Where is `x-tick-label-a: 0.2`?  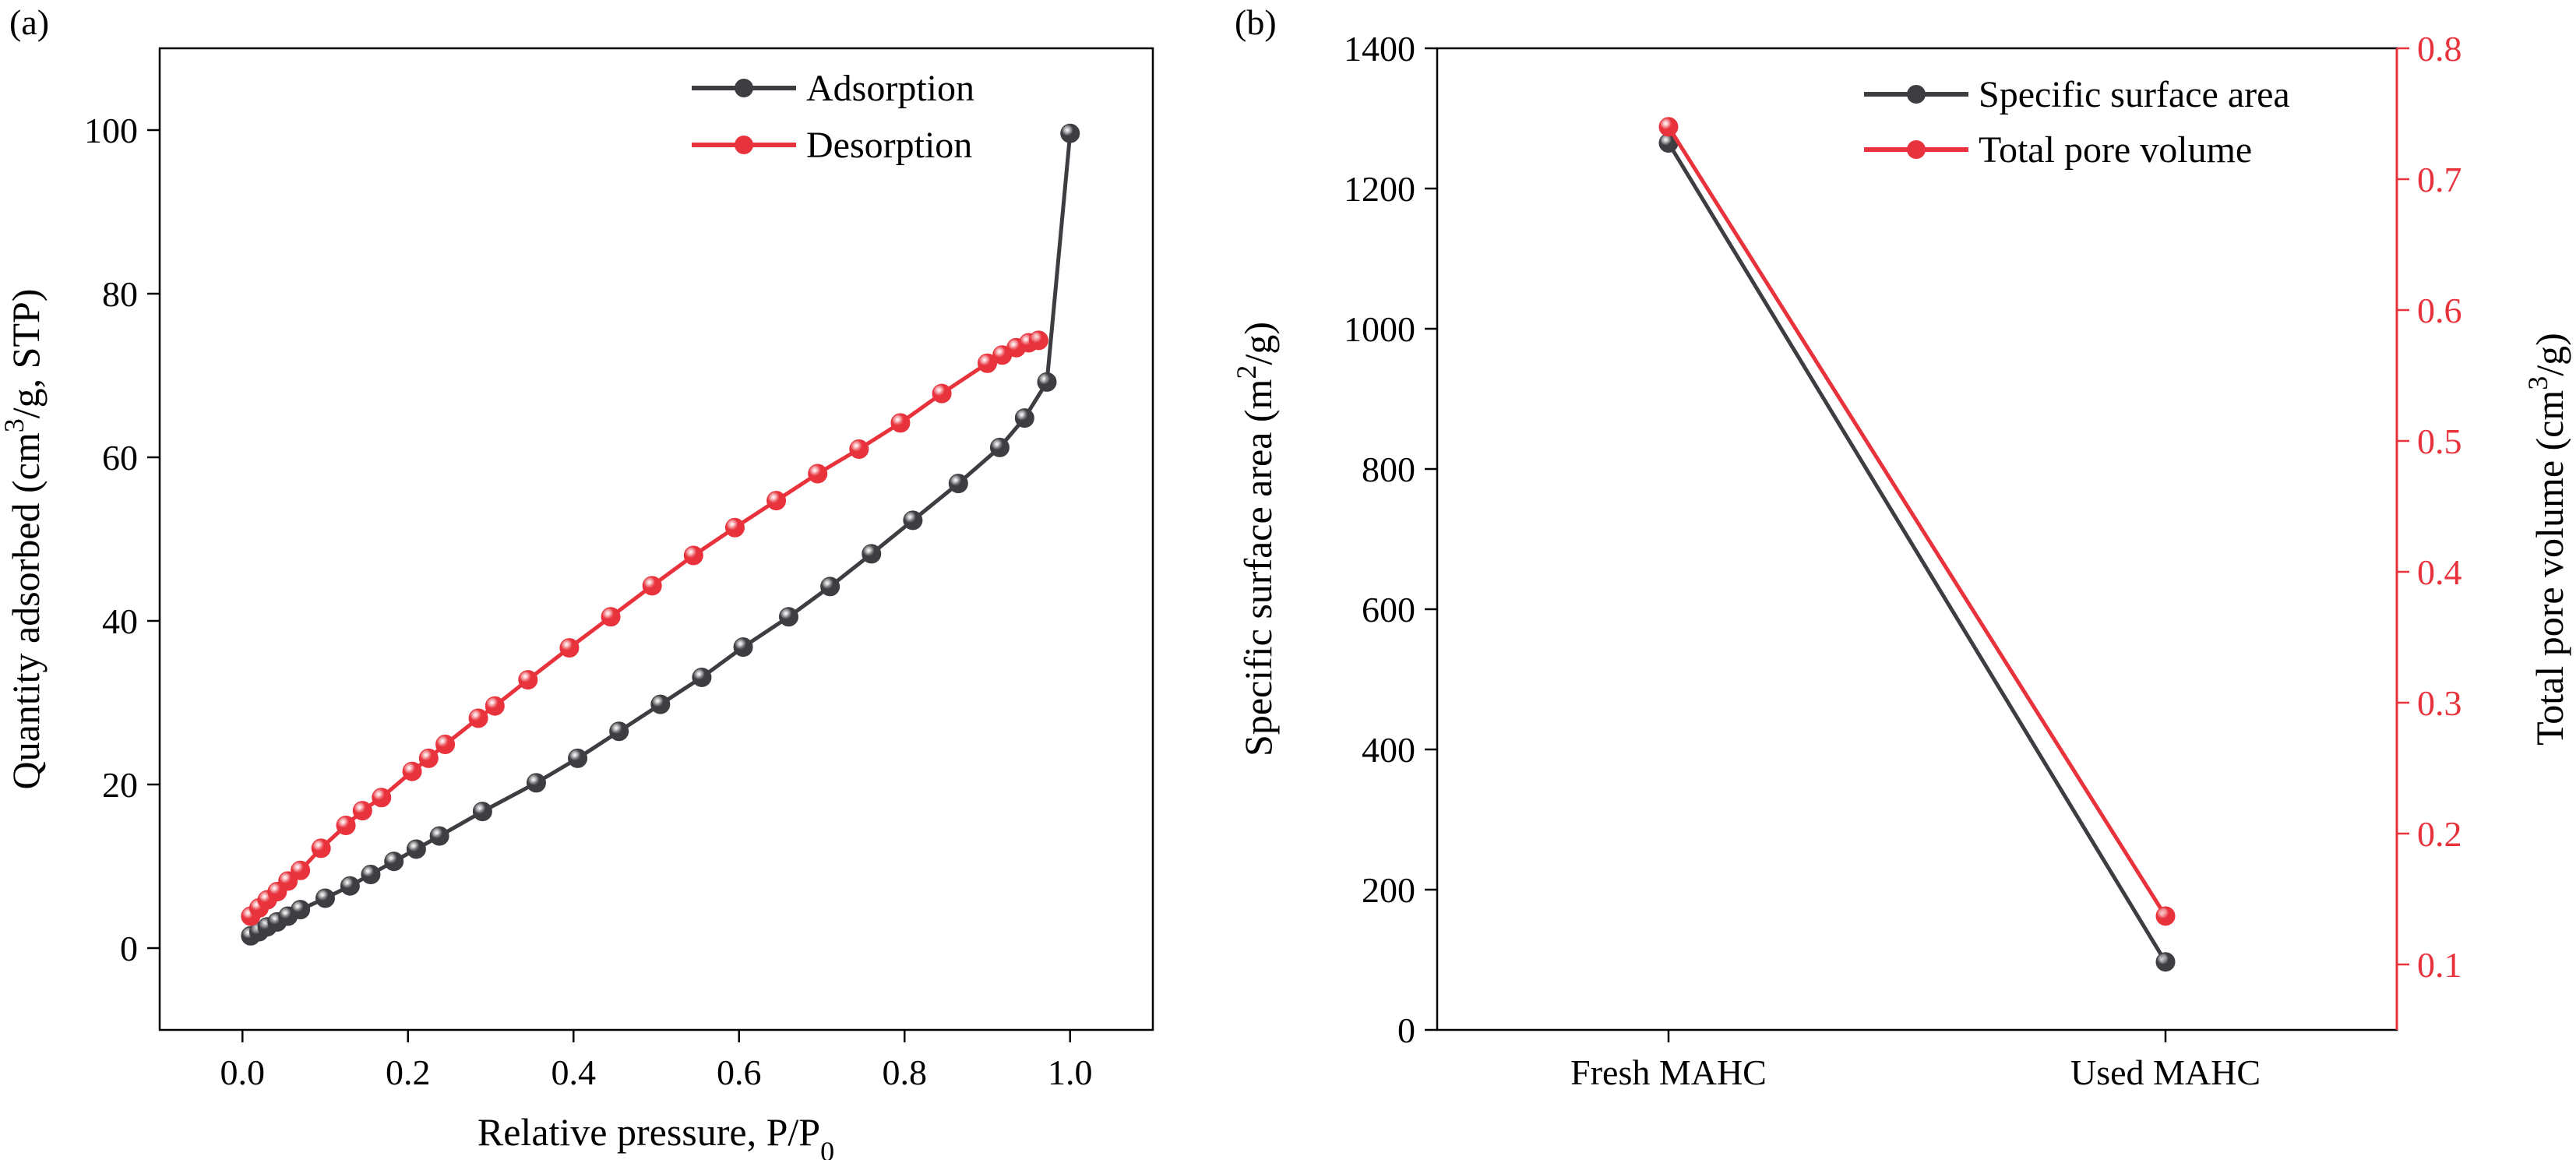 x-tick-label-a: 0.2 is located at coordinates (409, 1072).